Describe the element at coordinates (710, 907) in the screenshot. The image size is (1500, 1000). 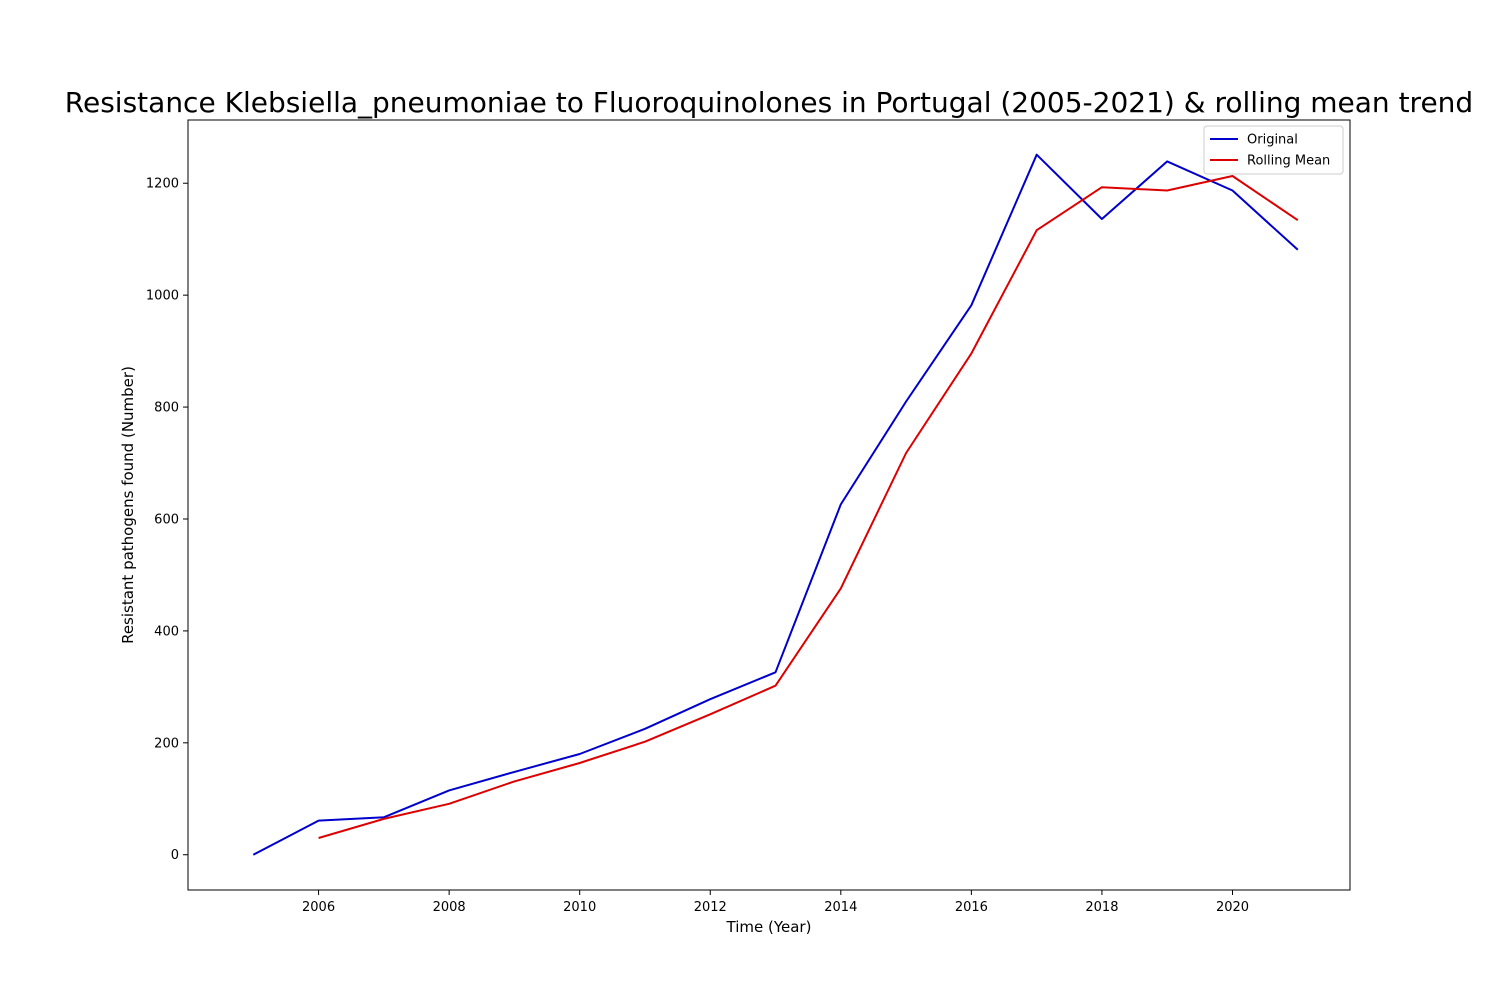
I see `x-tick-label: 2012` at that location.